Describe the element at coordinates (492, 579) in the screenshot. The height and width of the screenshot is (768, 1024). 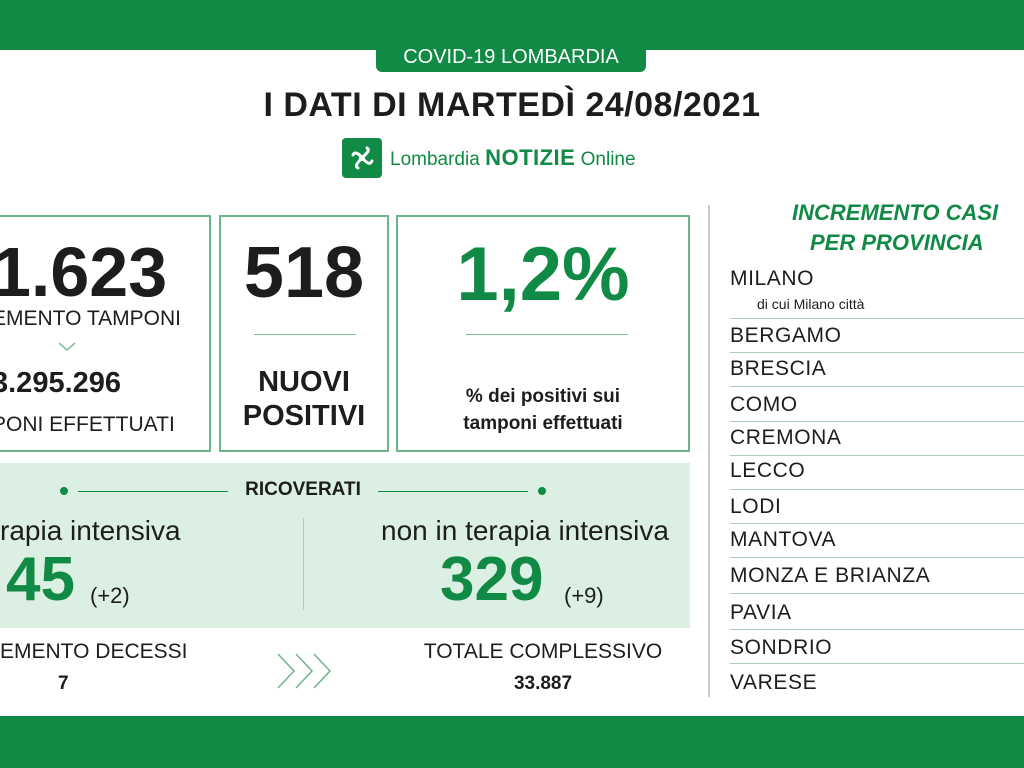
I see `non-terapia-intensiva-value: 329` at that location.